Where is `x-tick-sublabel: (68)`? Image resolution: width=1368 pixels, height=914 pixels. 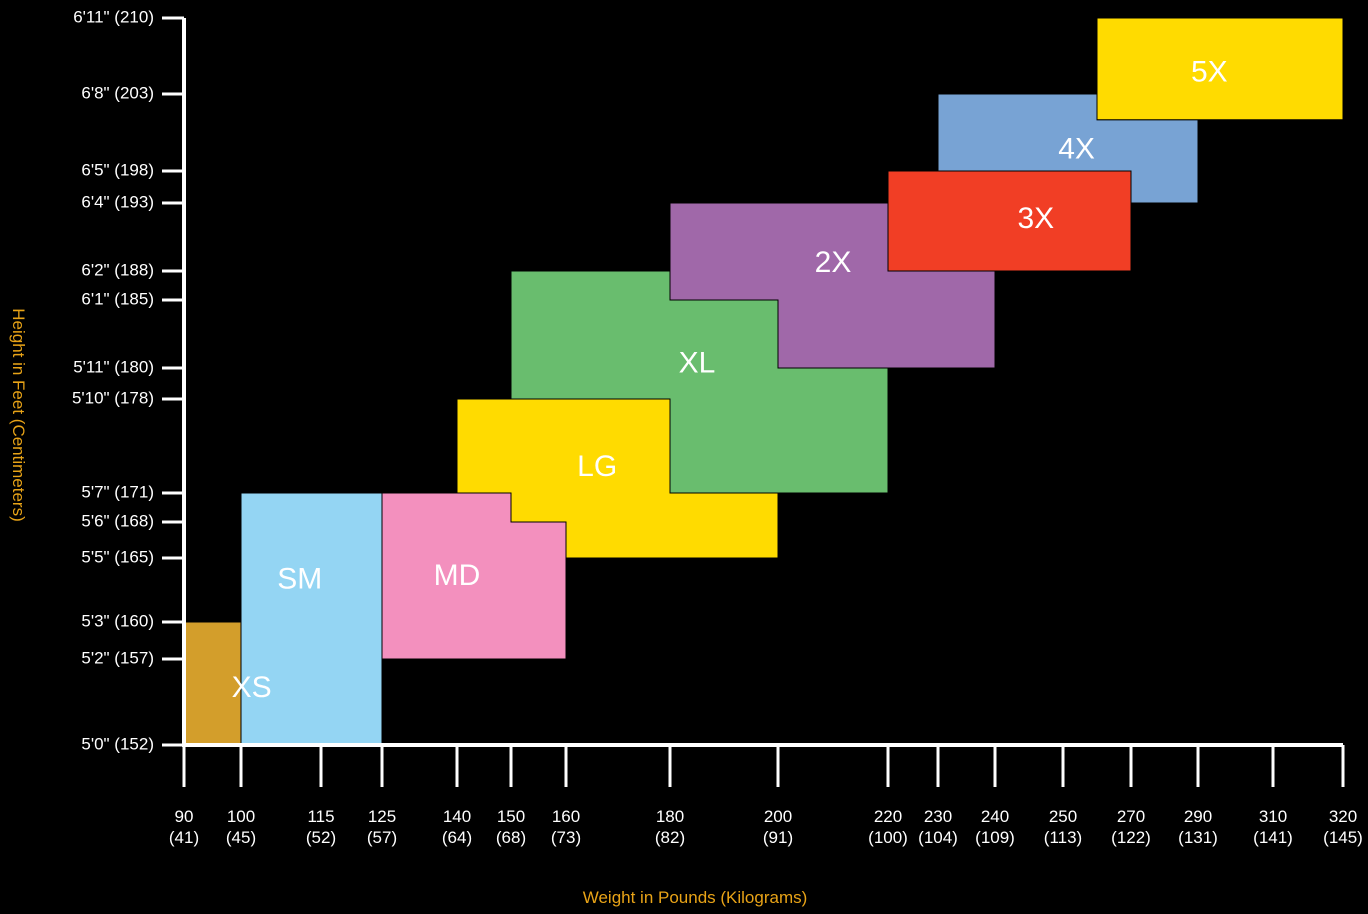 x-tick-sublabel: (68) is located at coordinates (511, 837).